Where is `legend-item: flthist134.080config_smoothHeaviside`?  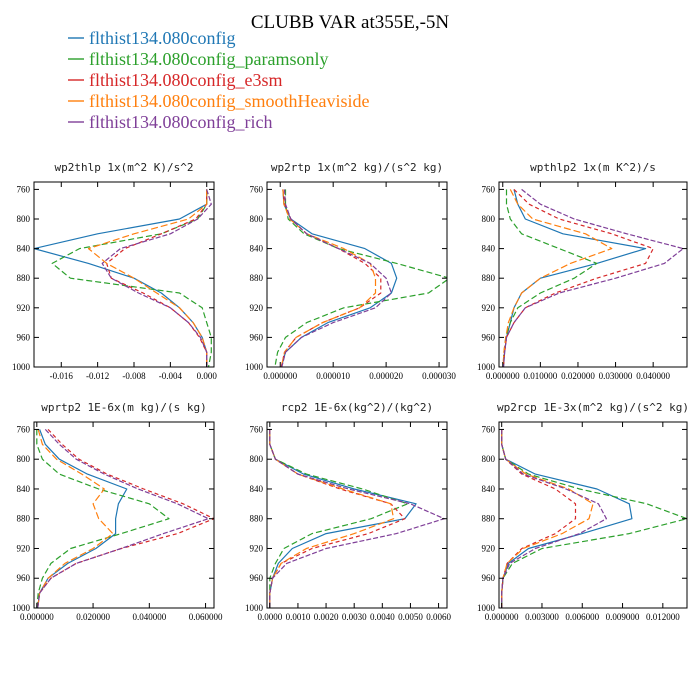
legend-item: flthist134.080config_smoothHeaviside is located at coordinates (218, 101).